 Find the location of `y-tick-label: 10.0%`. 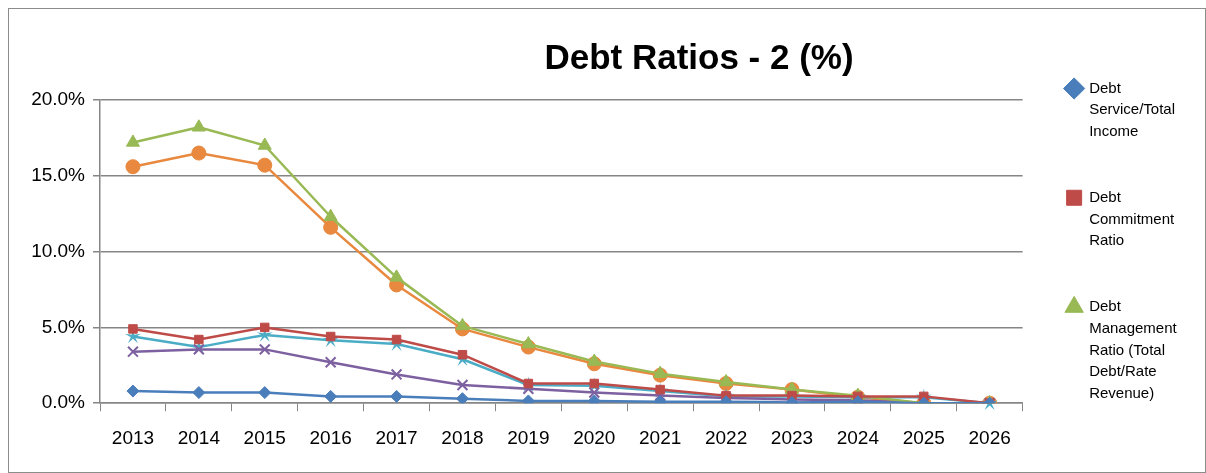

y-tick-label: 10.0% is located at coordinates (58, 250).